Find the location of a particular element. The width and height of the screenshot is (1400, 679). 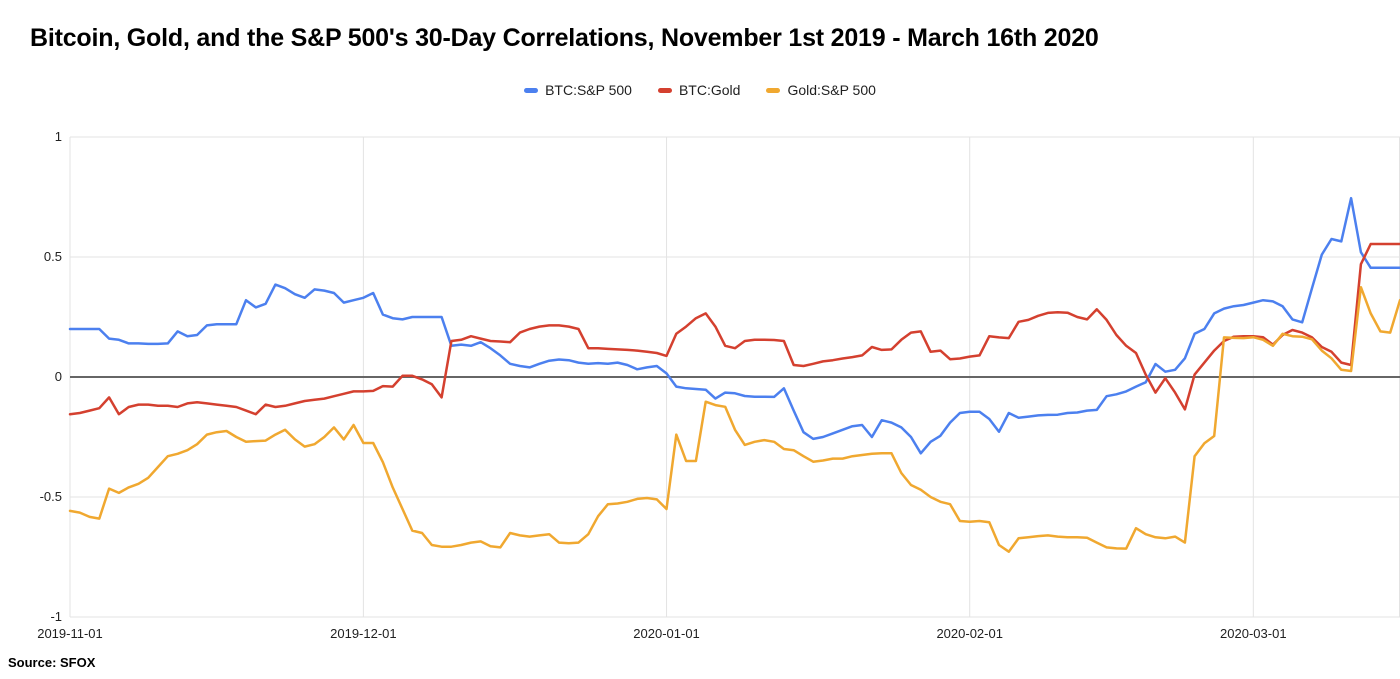

legend-item-btc-sp500: BTC:S&P 500 is located at coordinates (578, 90).